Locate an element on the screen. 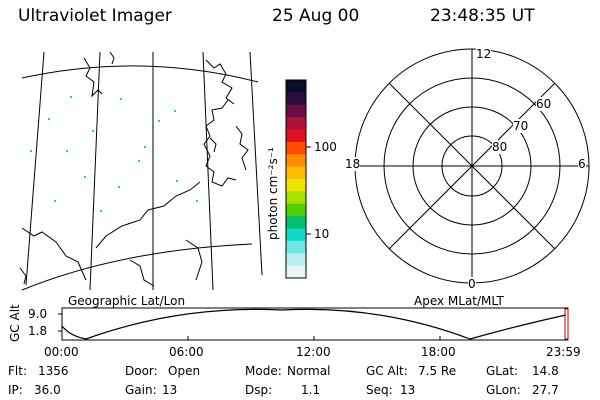 The image size is (600, 400). mode-value: Normal is located at coordinates (309, 371).